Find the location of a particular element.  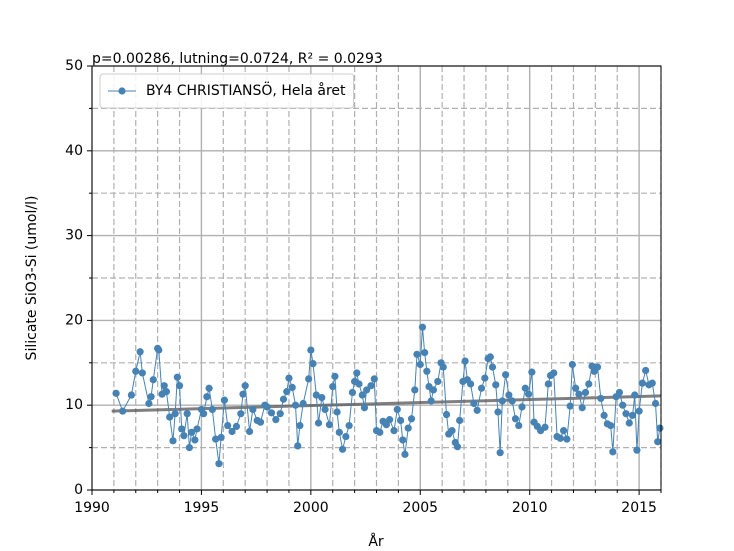

legend-marker is located at coordinates (122, 91).